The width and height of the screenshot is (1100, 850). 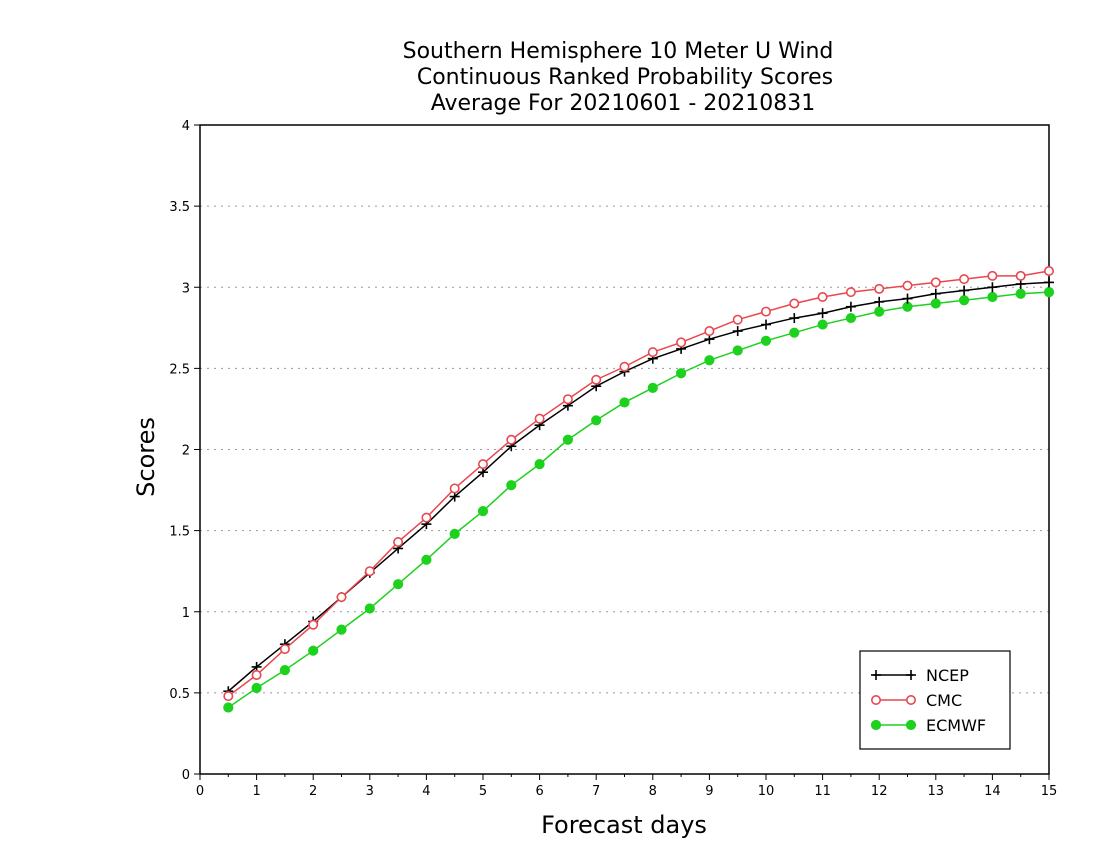 What do you see at coordinates (179, 532) in the screenshot?
I see `y-tick-label: 1.5` at bounding box center [179, 532].